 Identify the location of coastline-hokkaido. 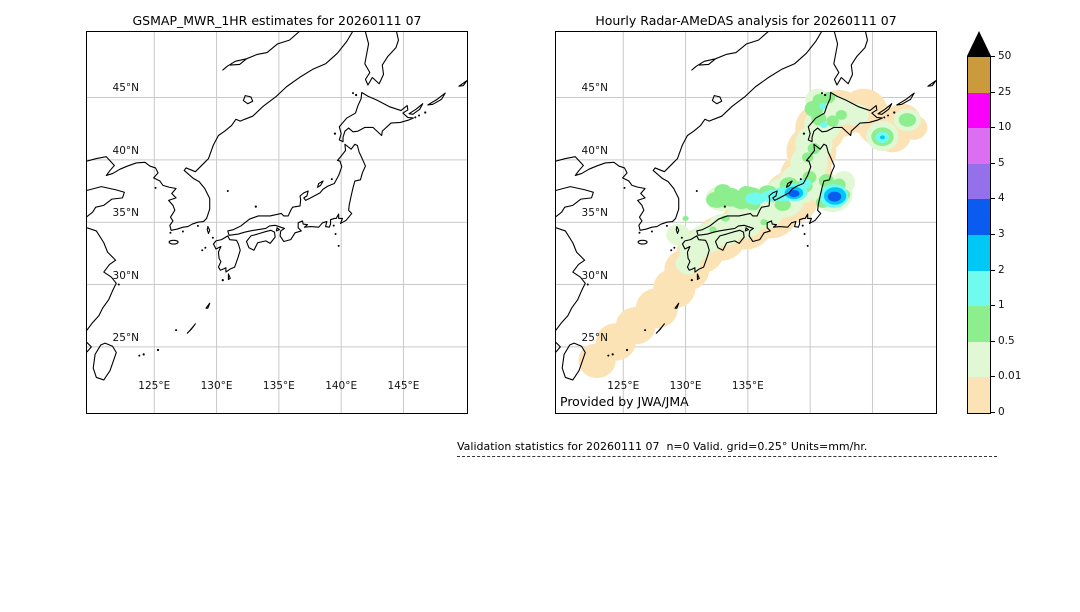
(376, 116).